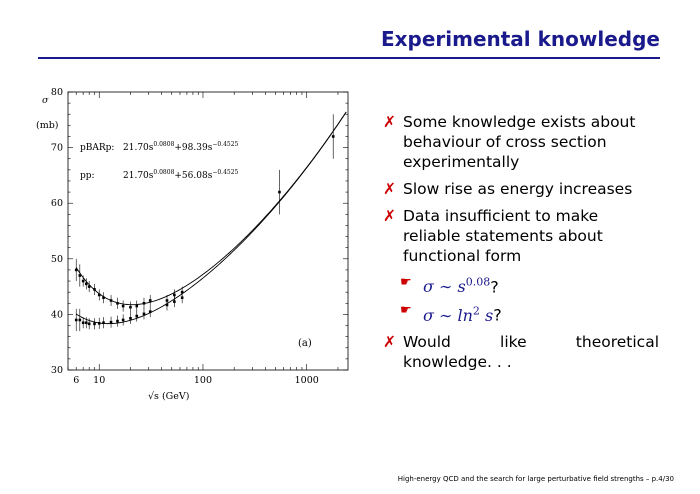 This screenshot has height=494, width=700. What do you see at coordinates (57, 148) in the screenshot?
I see `y-tick-label: 70` at bounding box center [57, 148].